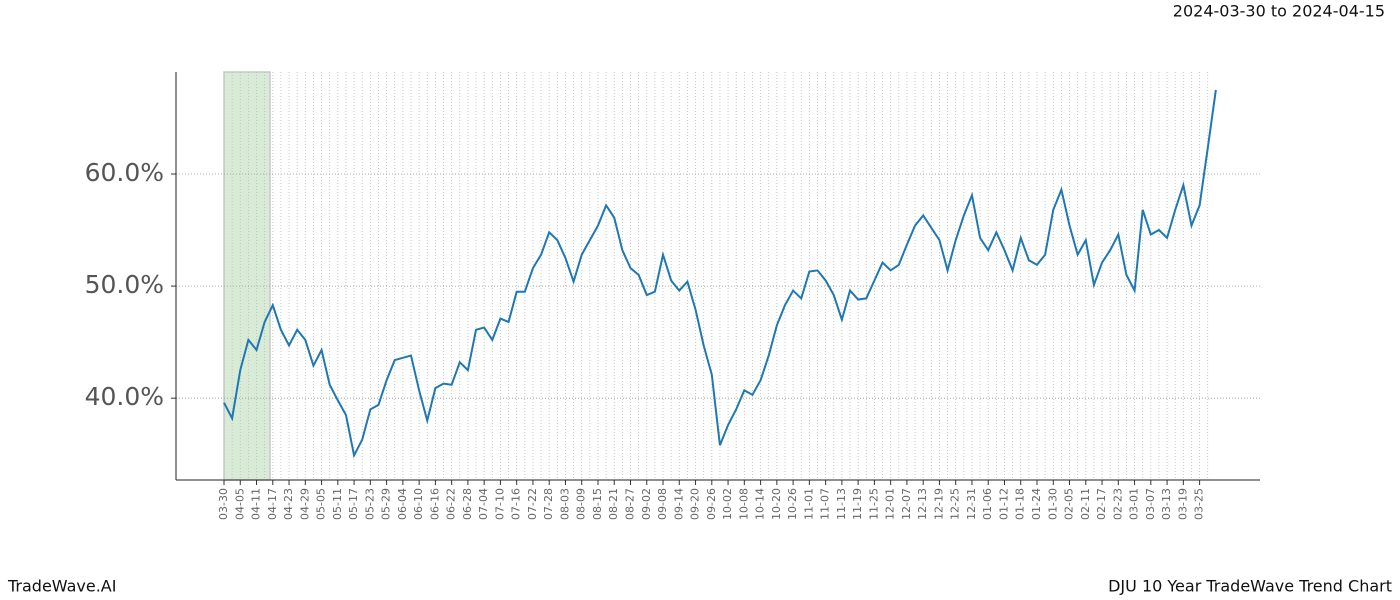  I want to click on x-tick-label: 08-21, so click(613, 504).